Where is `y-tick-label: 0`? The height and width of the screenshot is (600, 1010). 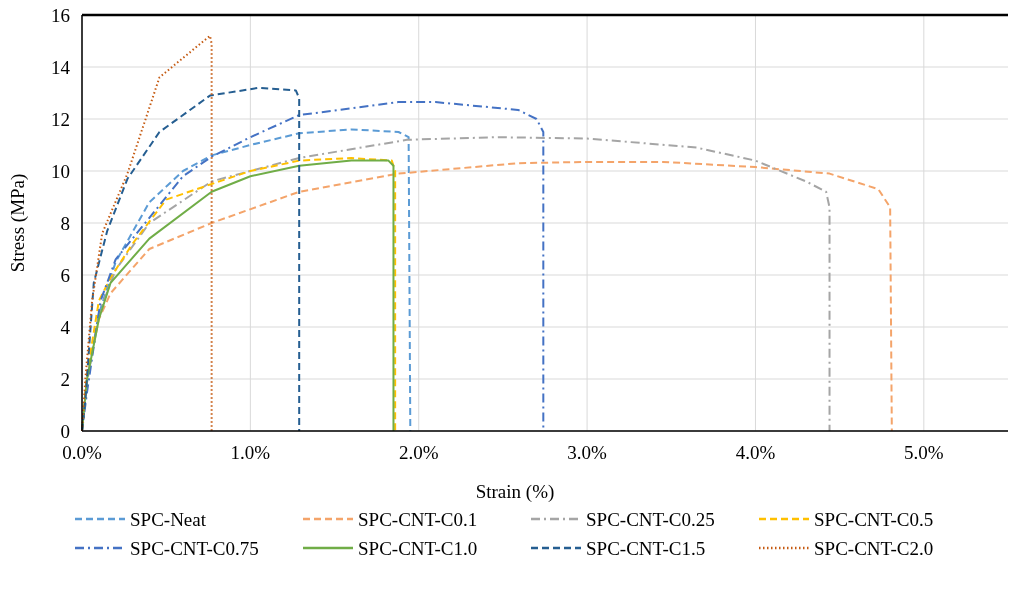 y-tick-label: 0 is located at coordinates (65, 431).